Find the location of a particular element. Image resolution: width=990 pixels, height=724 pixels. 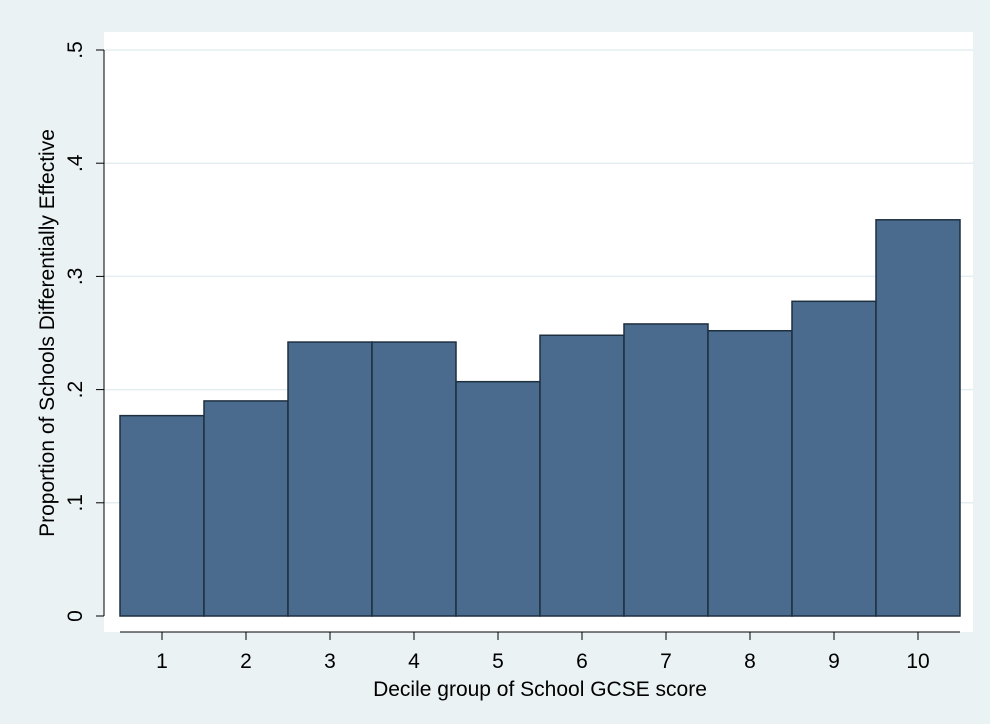

x-tick-label: 10 is located at coordinates (917, 661).